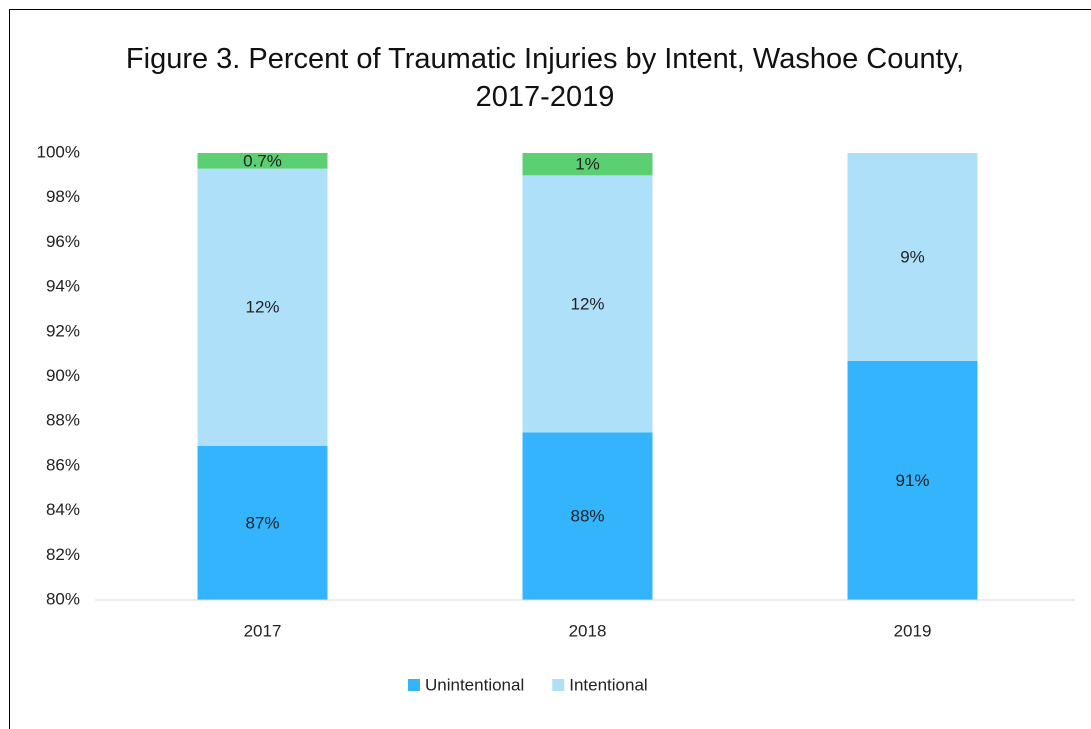 This screenshot has height=729, width=1091. Describe the element at coordinates (58, 151) in the screenshot. I see `y-tick-label: 100%` at that location.